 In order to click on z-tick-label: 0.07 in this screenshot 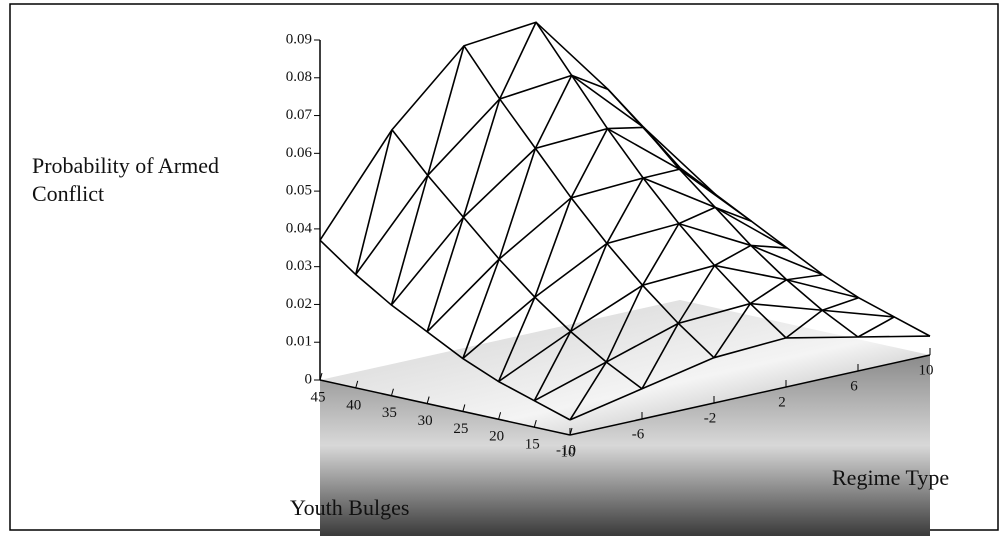, I will do `click(299, 115)`.